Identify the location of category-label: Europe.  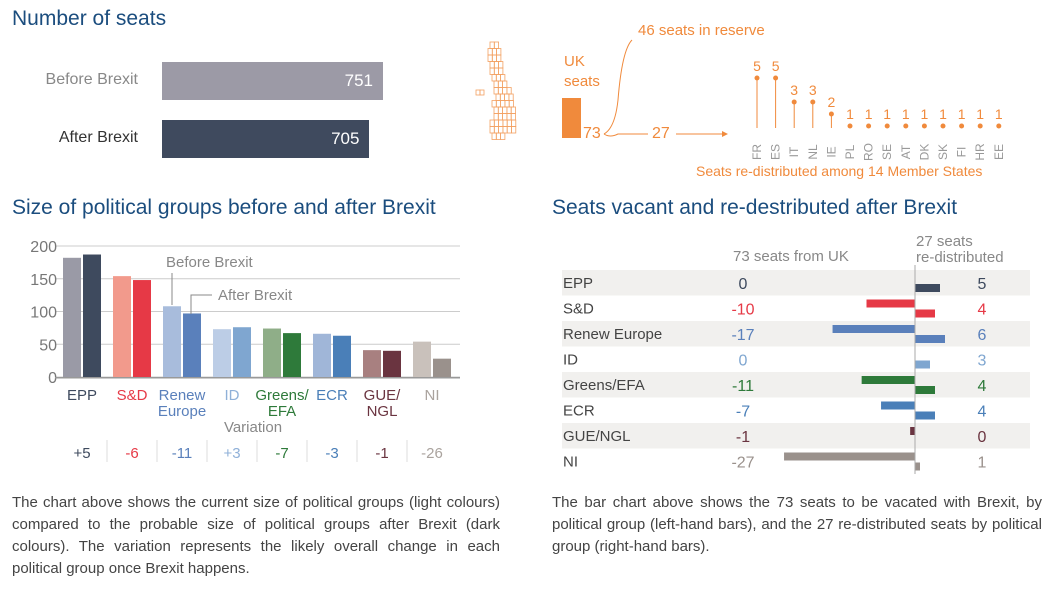
(182, 411).